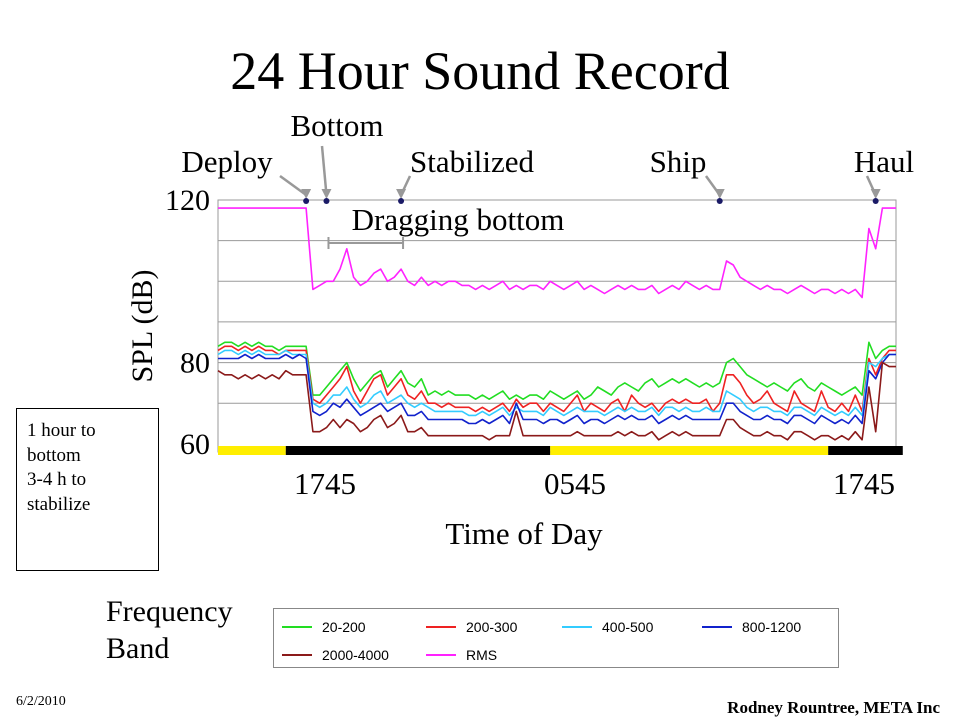 Image resolution: width=960 pixels, height=720 pixels. Describe the element at coordinates (187, 200) in the screenshot. I see `y-tick-label: 120` at that location.